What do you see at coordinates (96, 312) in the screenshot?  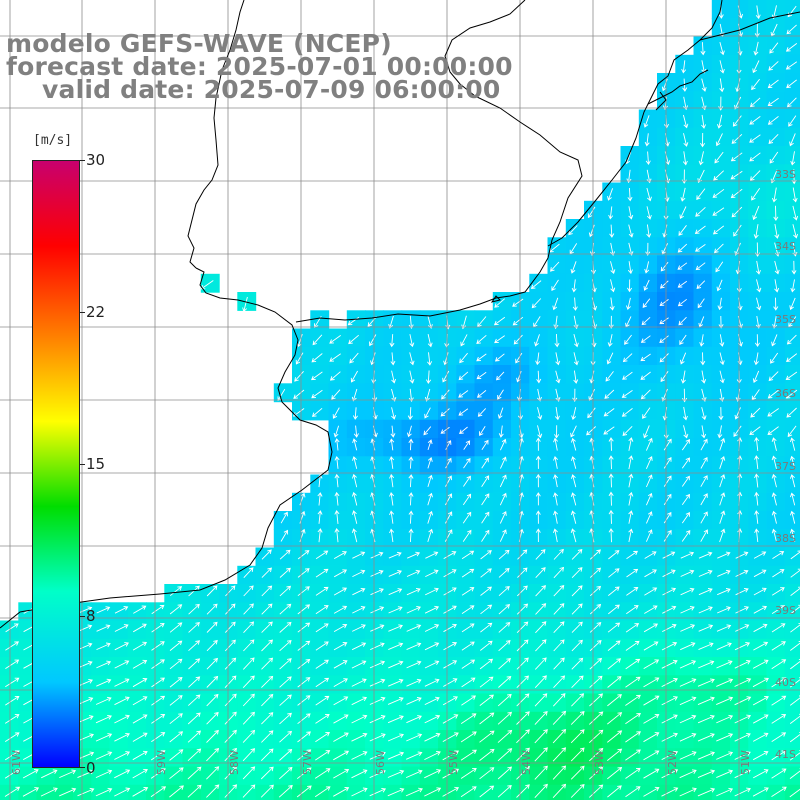 I see `colorbar-tick-22: 22` at bounding box center [96, 312].